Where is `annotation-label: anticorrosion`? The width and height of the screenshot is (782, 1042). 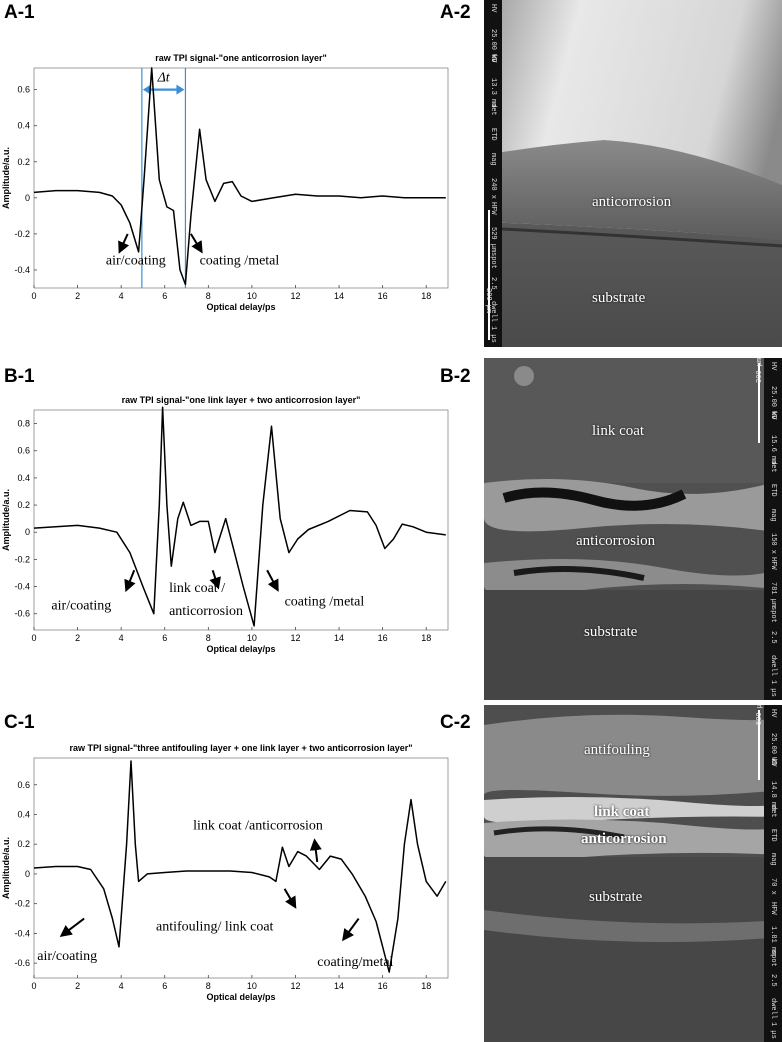
annotation-label: anticorrosion is located at coordinates (206, 611).